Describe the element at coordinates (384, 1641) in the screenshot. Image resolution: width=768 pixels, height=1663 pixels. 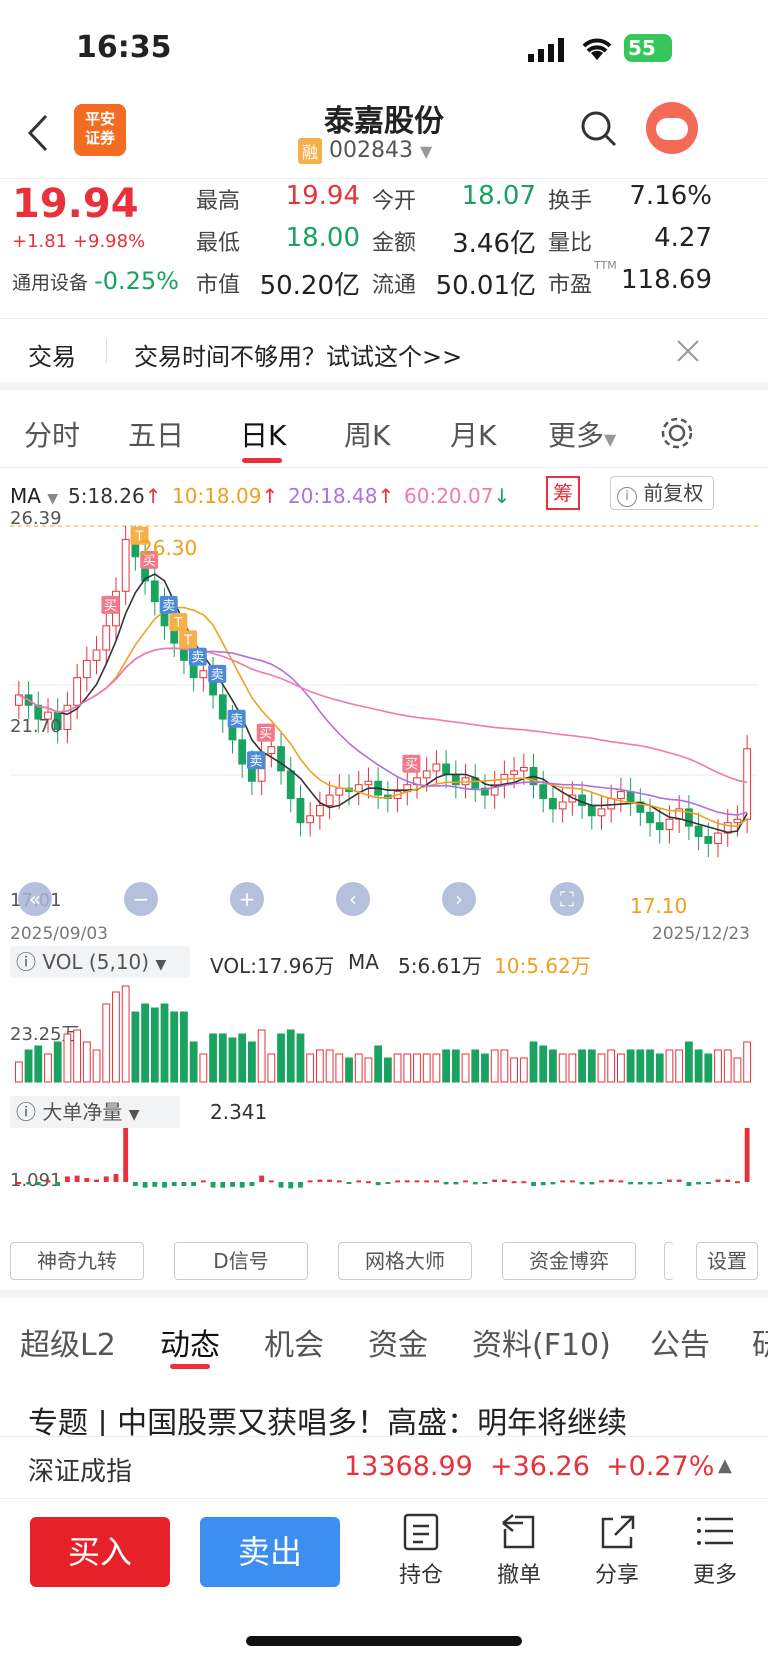
I see `home-indicator` at that location.